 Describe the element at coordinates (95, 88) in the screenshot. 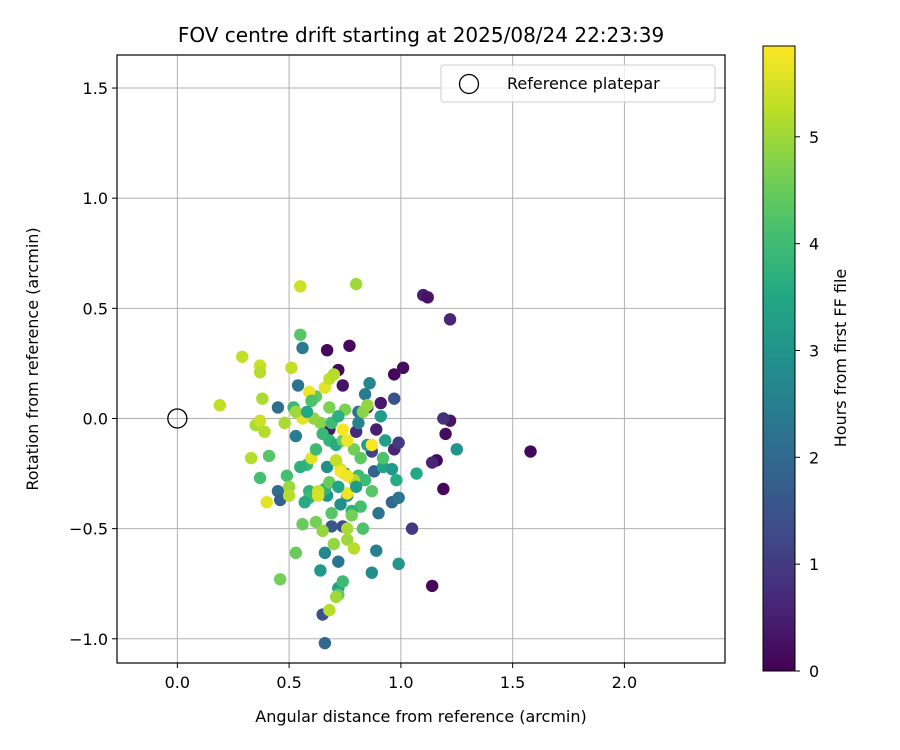

I see `y-tick-label: 1.5` at that location.